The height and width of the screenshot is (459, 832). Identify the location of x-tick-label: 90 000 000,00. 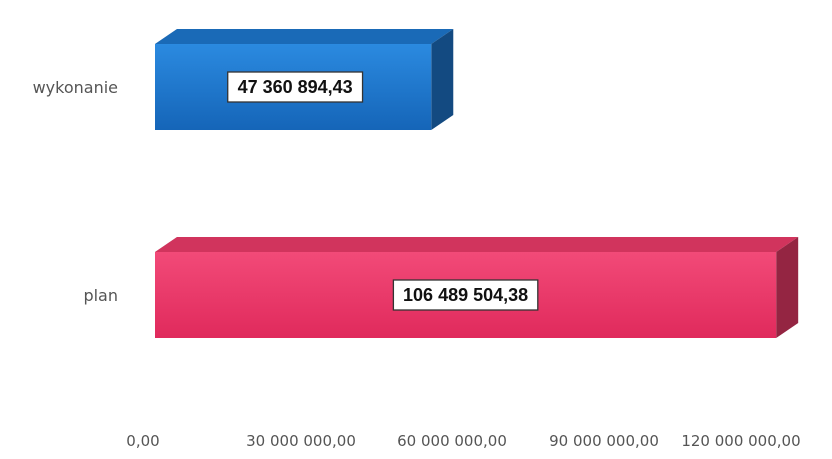
(604, 441).